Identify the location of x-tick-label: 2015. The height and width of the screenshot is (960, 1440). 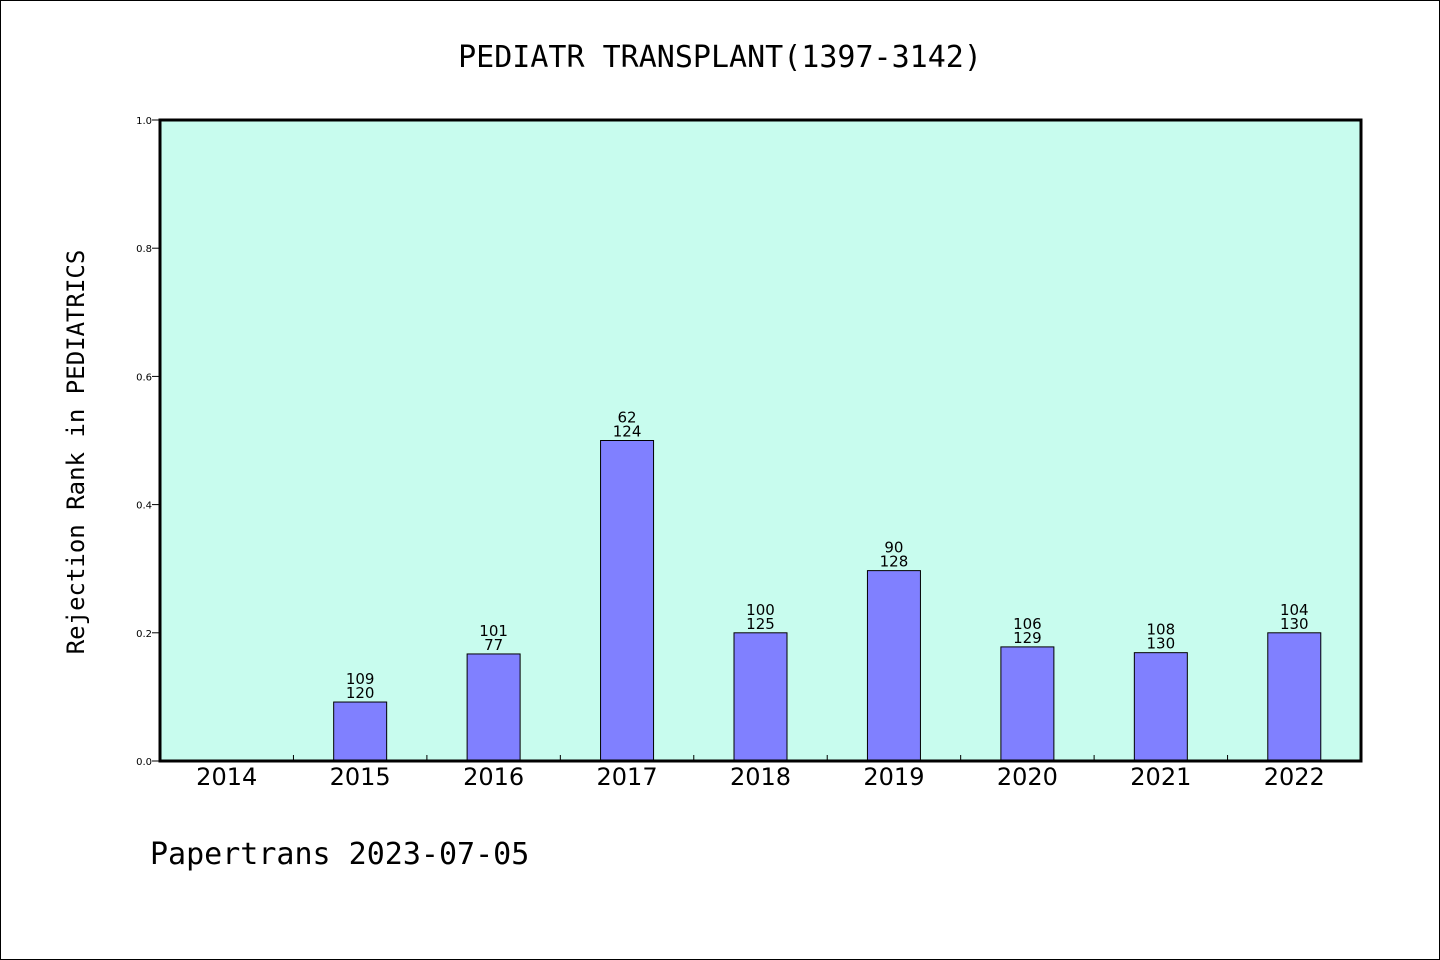
(360, 777).